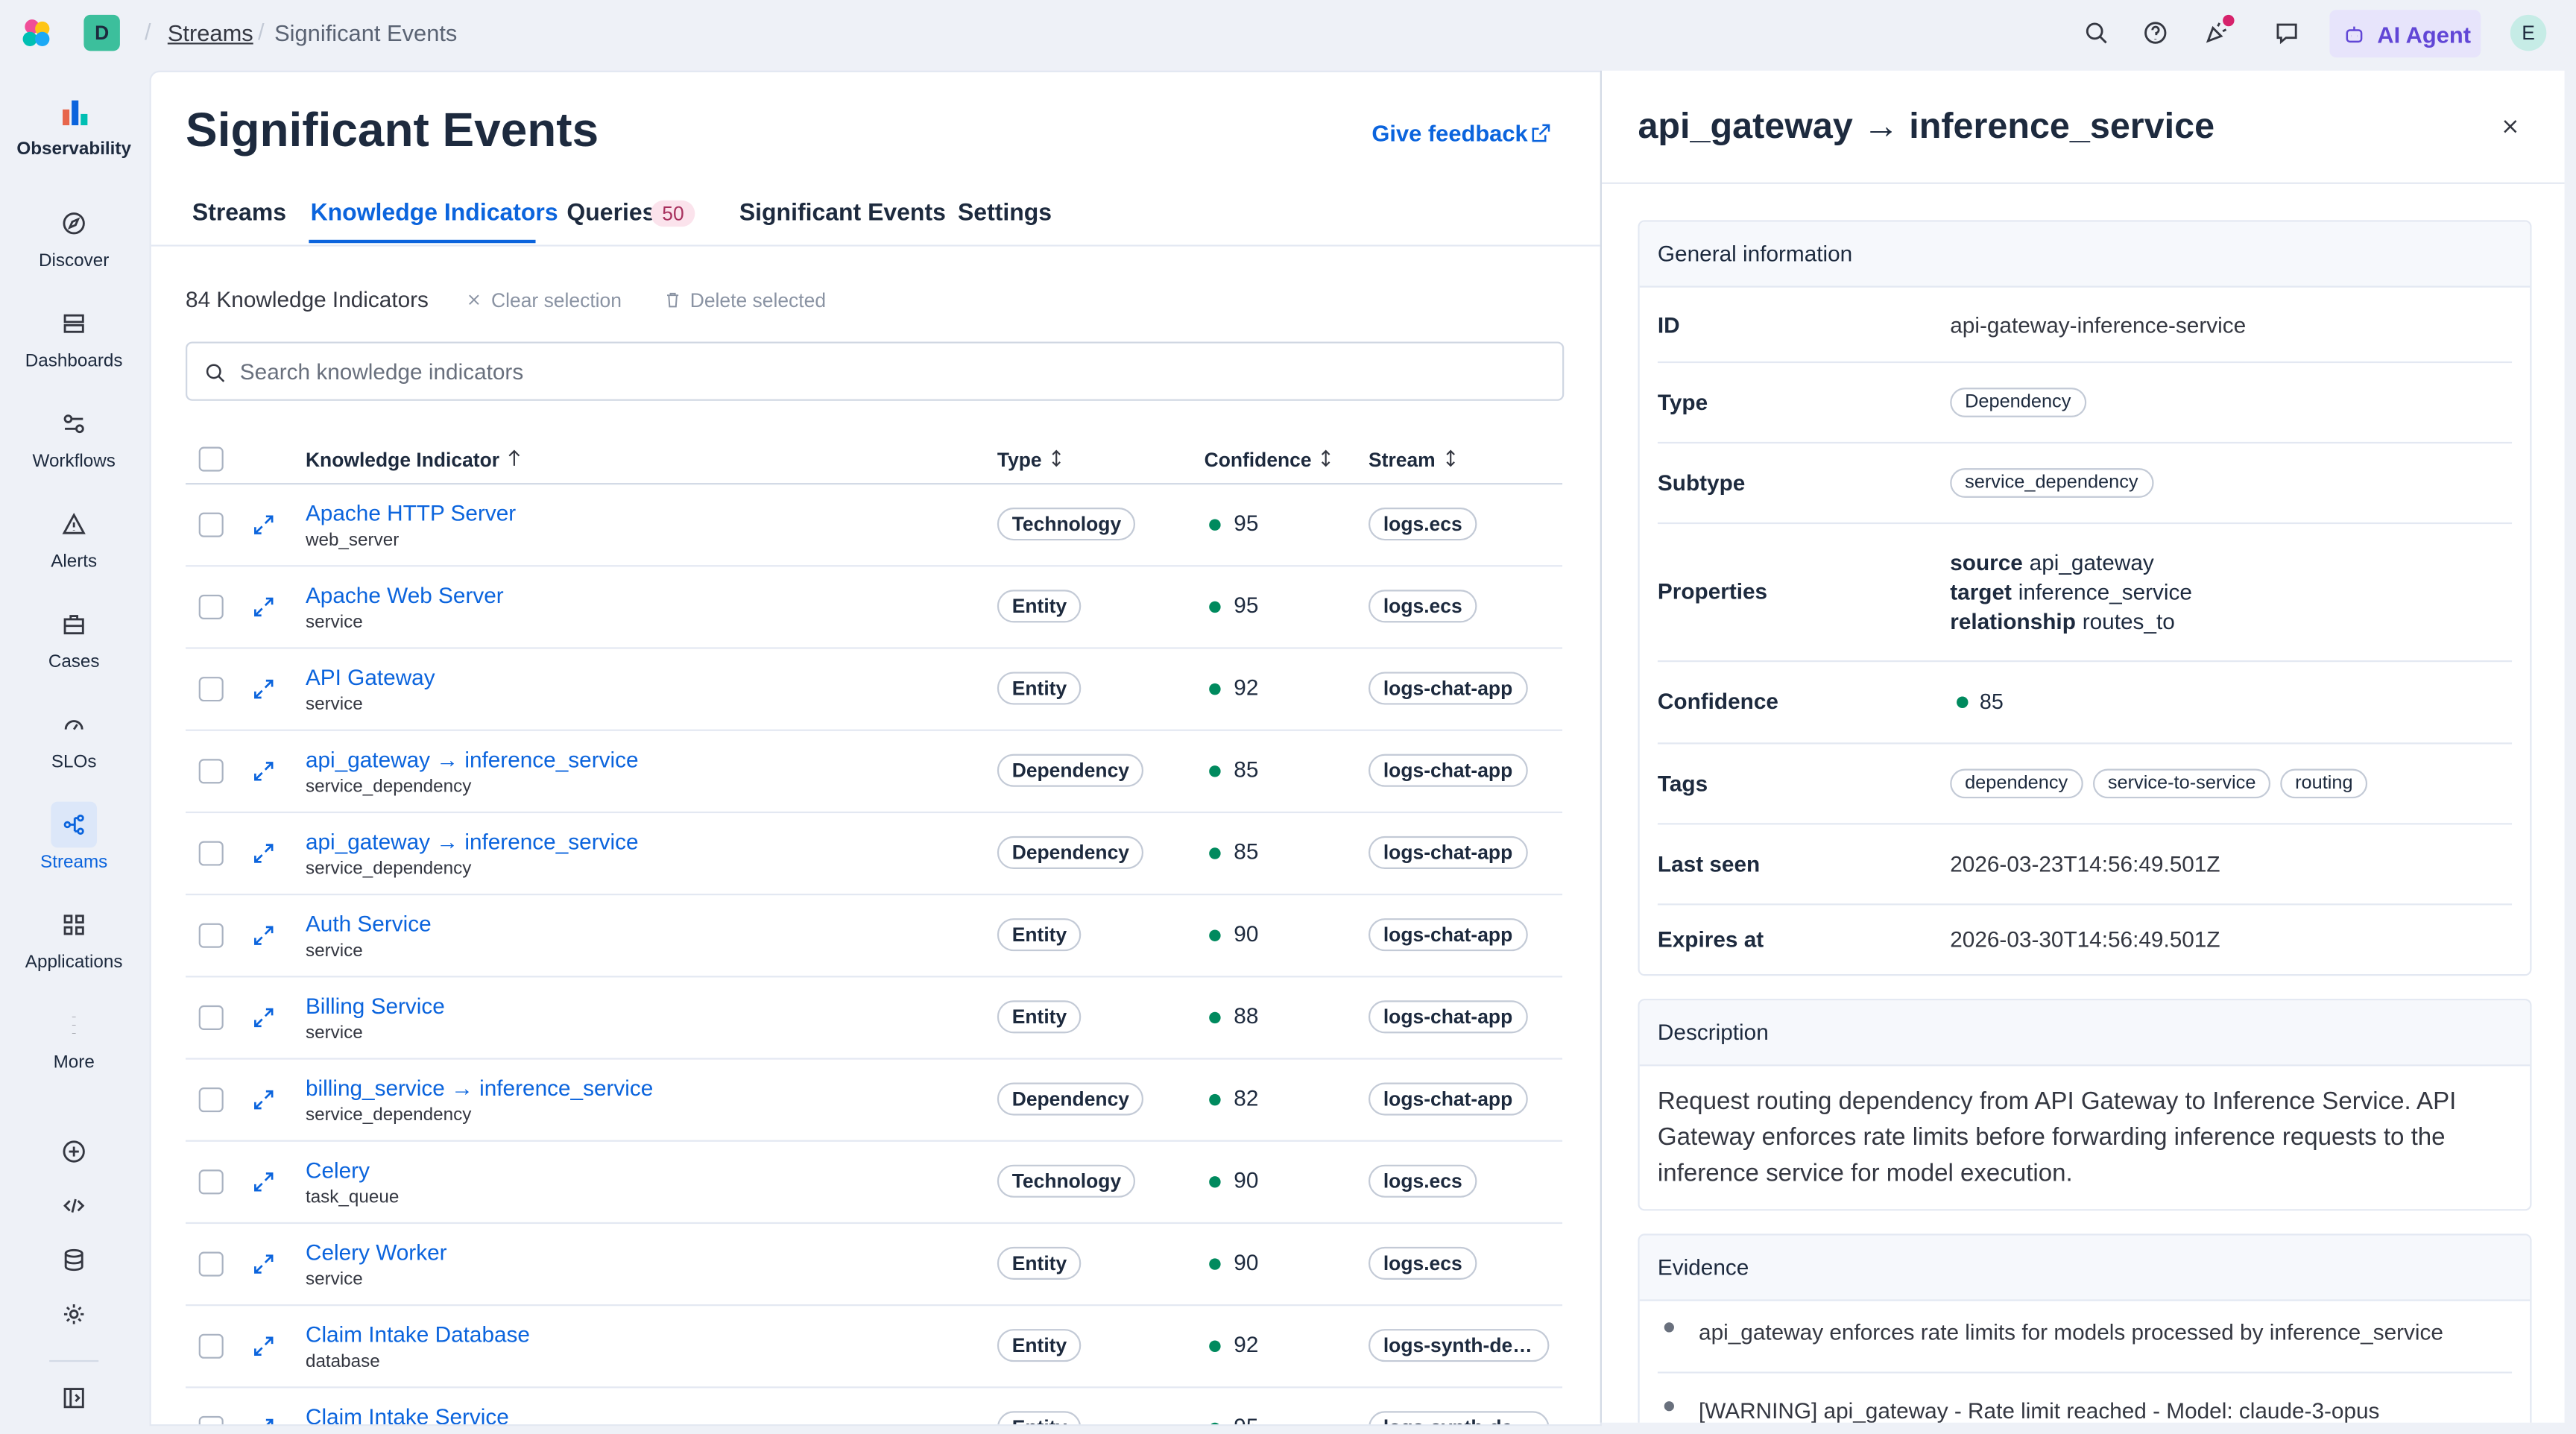 The height and width of the screenshot is (1434, 2576). What do you see at coordinates (370, 677) in the screenshot?
I see `indicator-name: API Gateway` at bounding box center [370, 677].